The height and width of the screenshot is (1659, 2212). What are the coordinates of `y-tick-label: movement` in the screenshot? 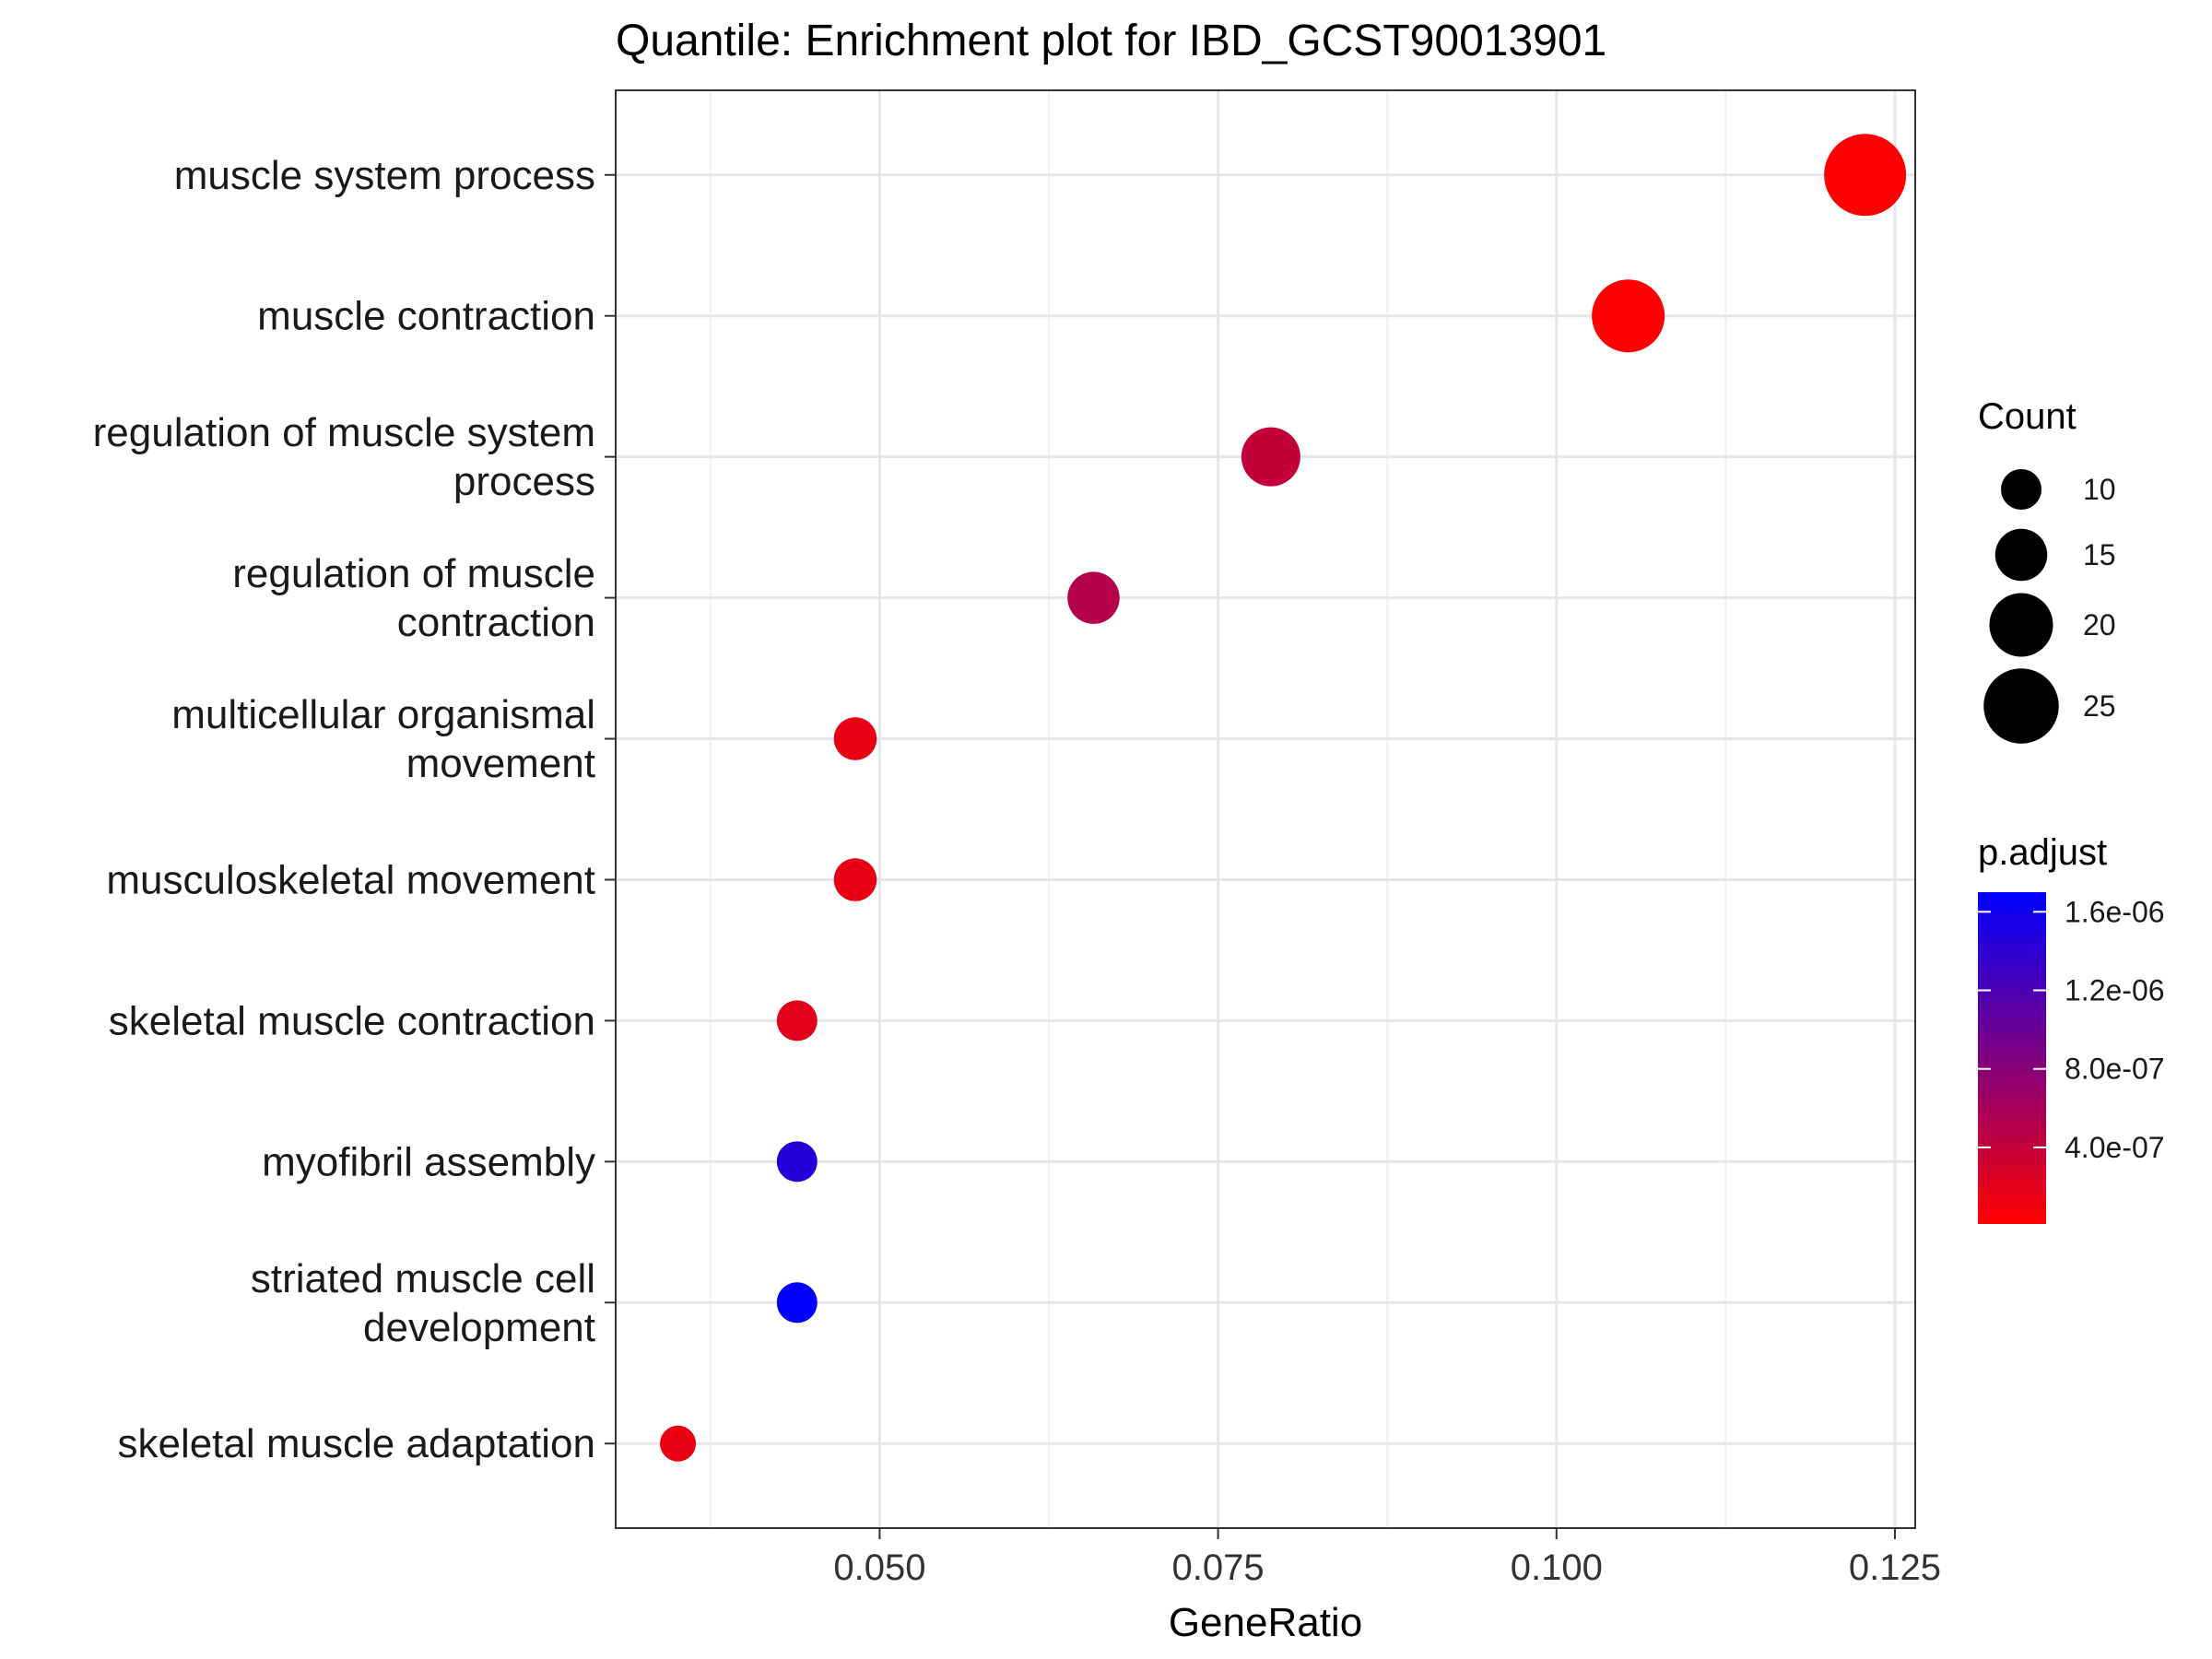 It's located at (500, 763).